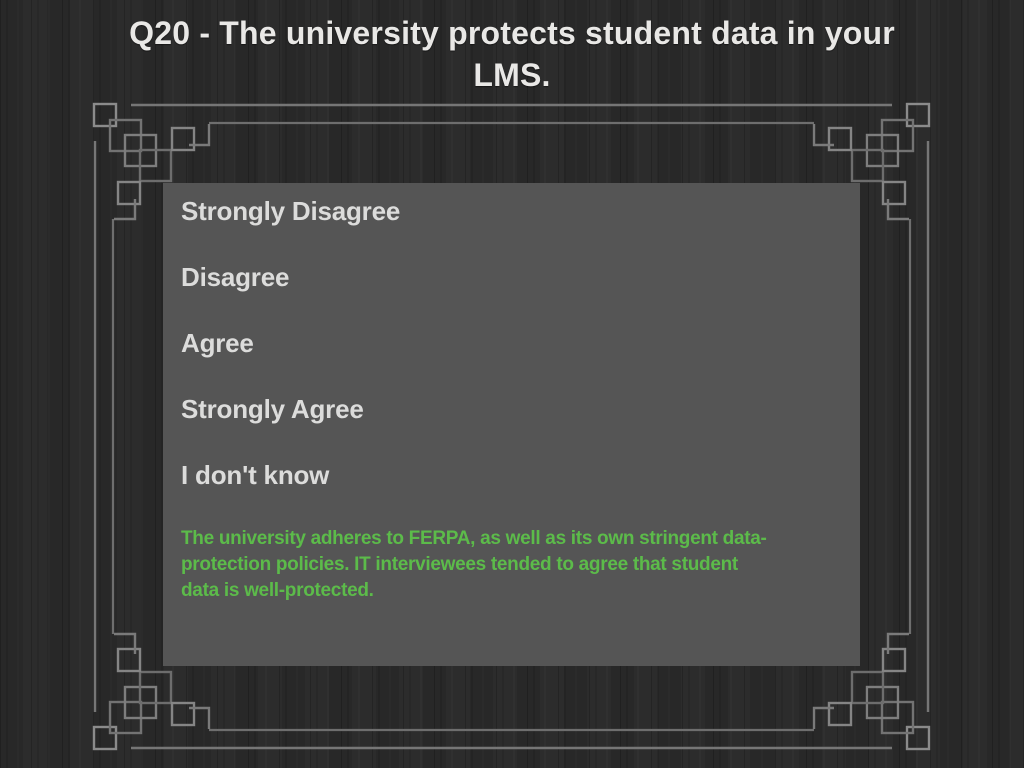 This screenshot has height=768, width=1024. What do you see at coordinates (272, 409) in the screenshot?
I see `answer-option-strongly-agree: Strongly Agree` at bounding box center [272, 409].